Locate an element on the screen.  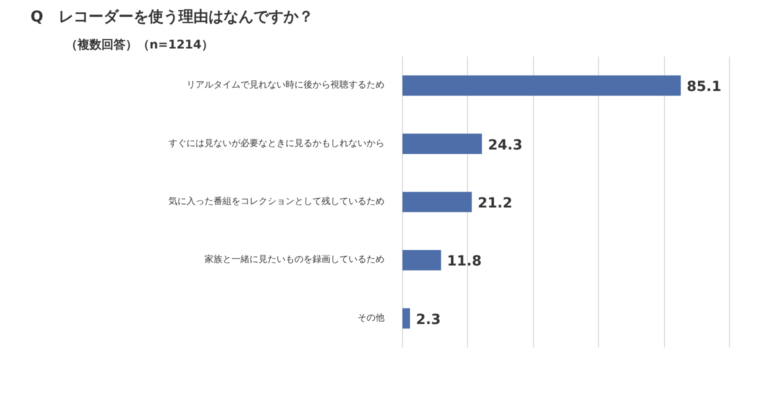
y-tick-label: 気に入った番組をコレクションとして残しているため is located at coordinates (276, 201).